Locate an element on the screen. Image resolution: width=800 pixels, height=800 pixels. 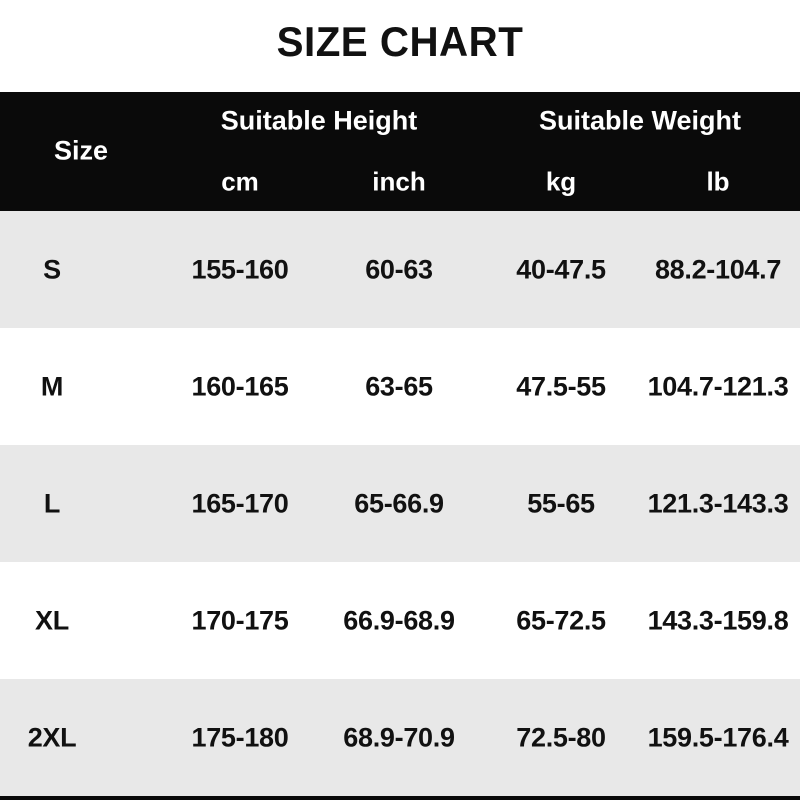
cell-height-inch: 60-63 is located at coordinates (399, 269).